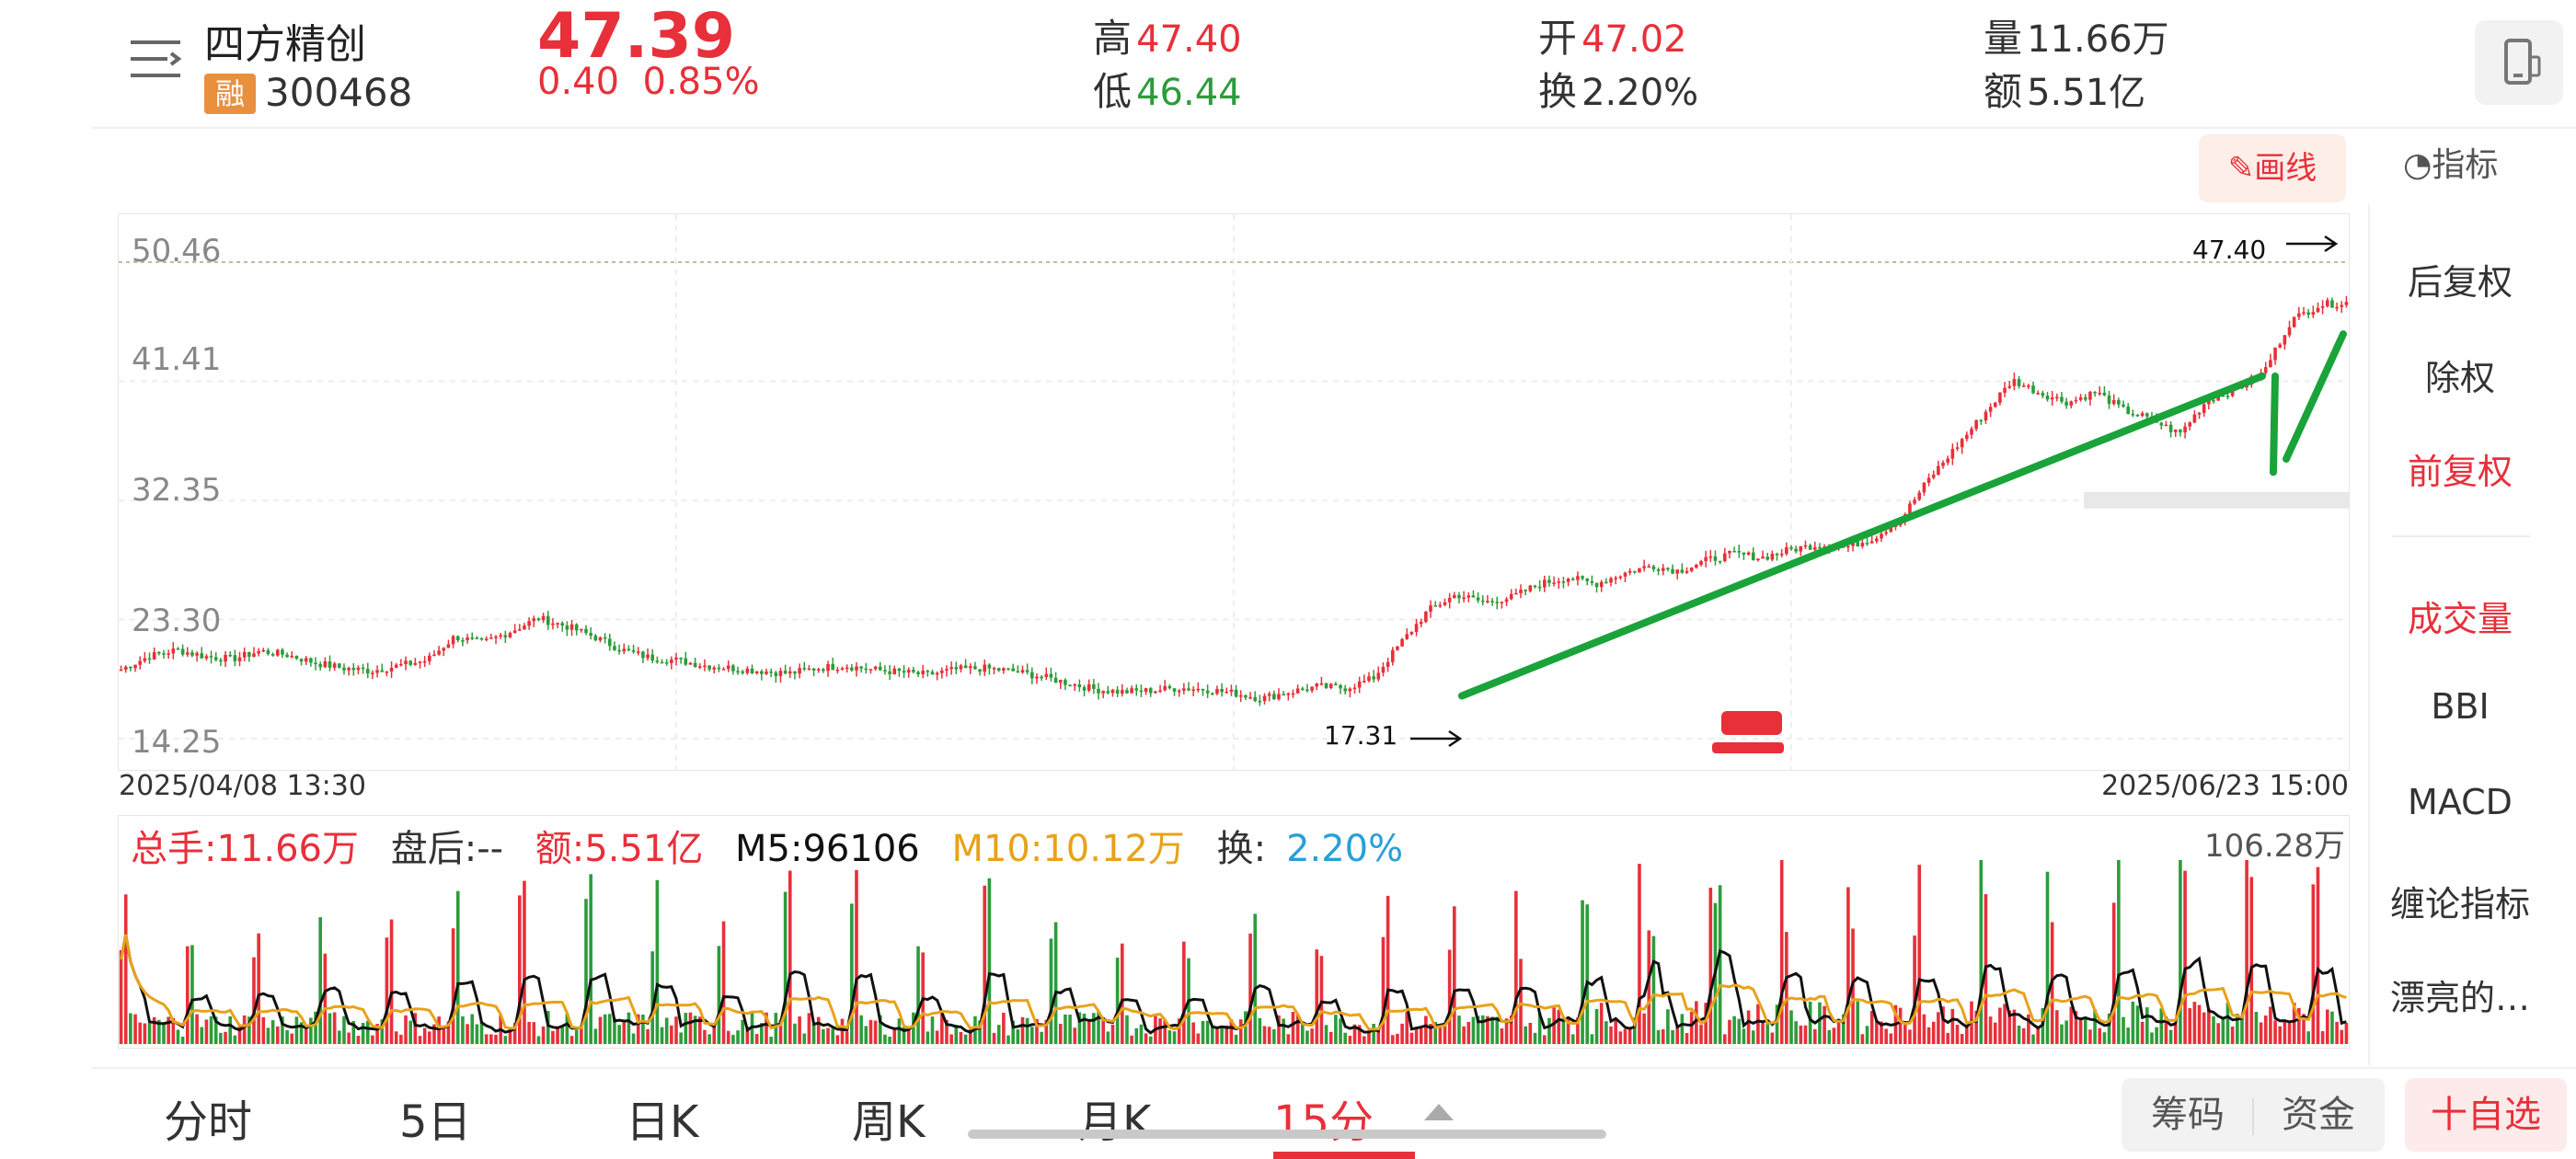 This screenshot has height=1159, width=2576. I want to click on sidebar-item-volume: 成交量, so click(2460, 619).